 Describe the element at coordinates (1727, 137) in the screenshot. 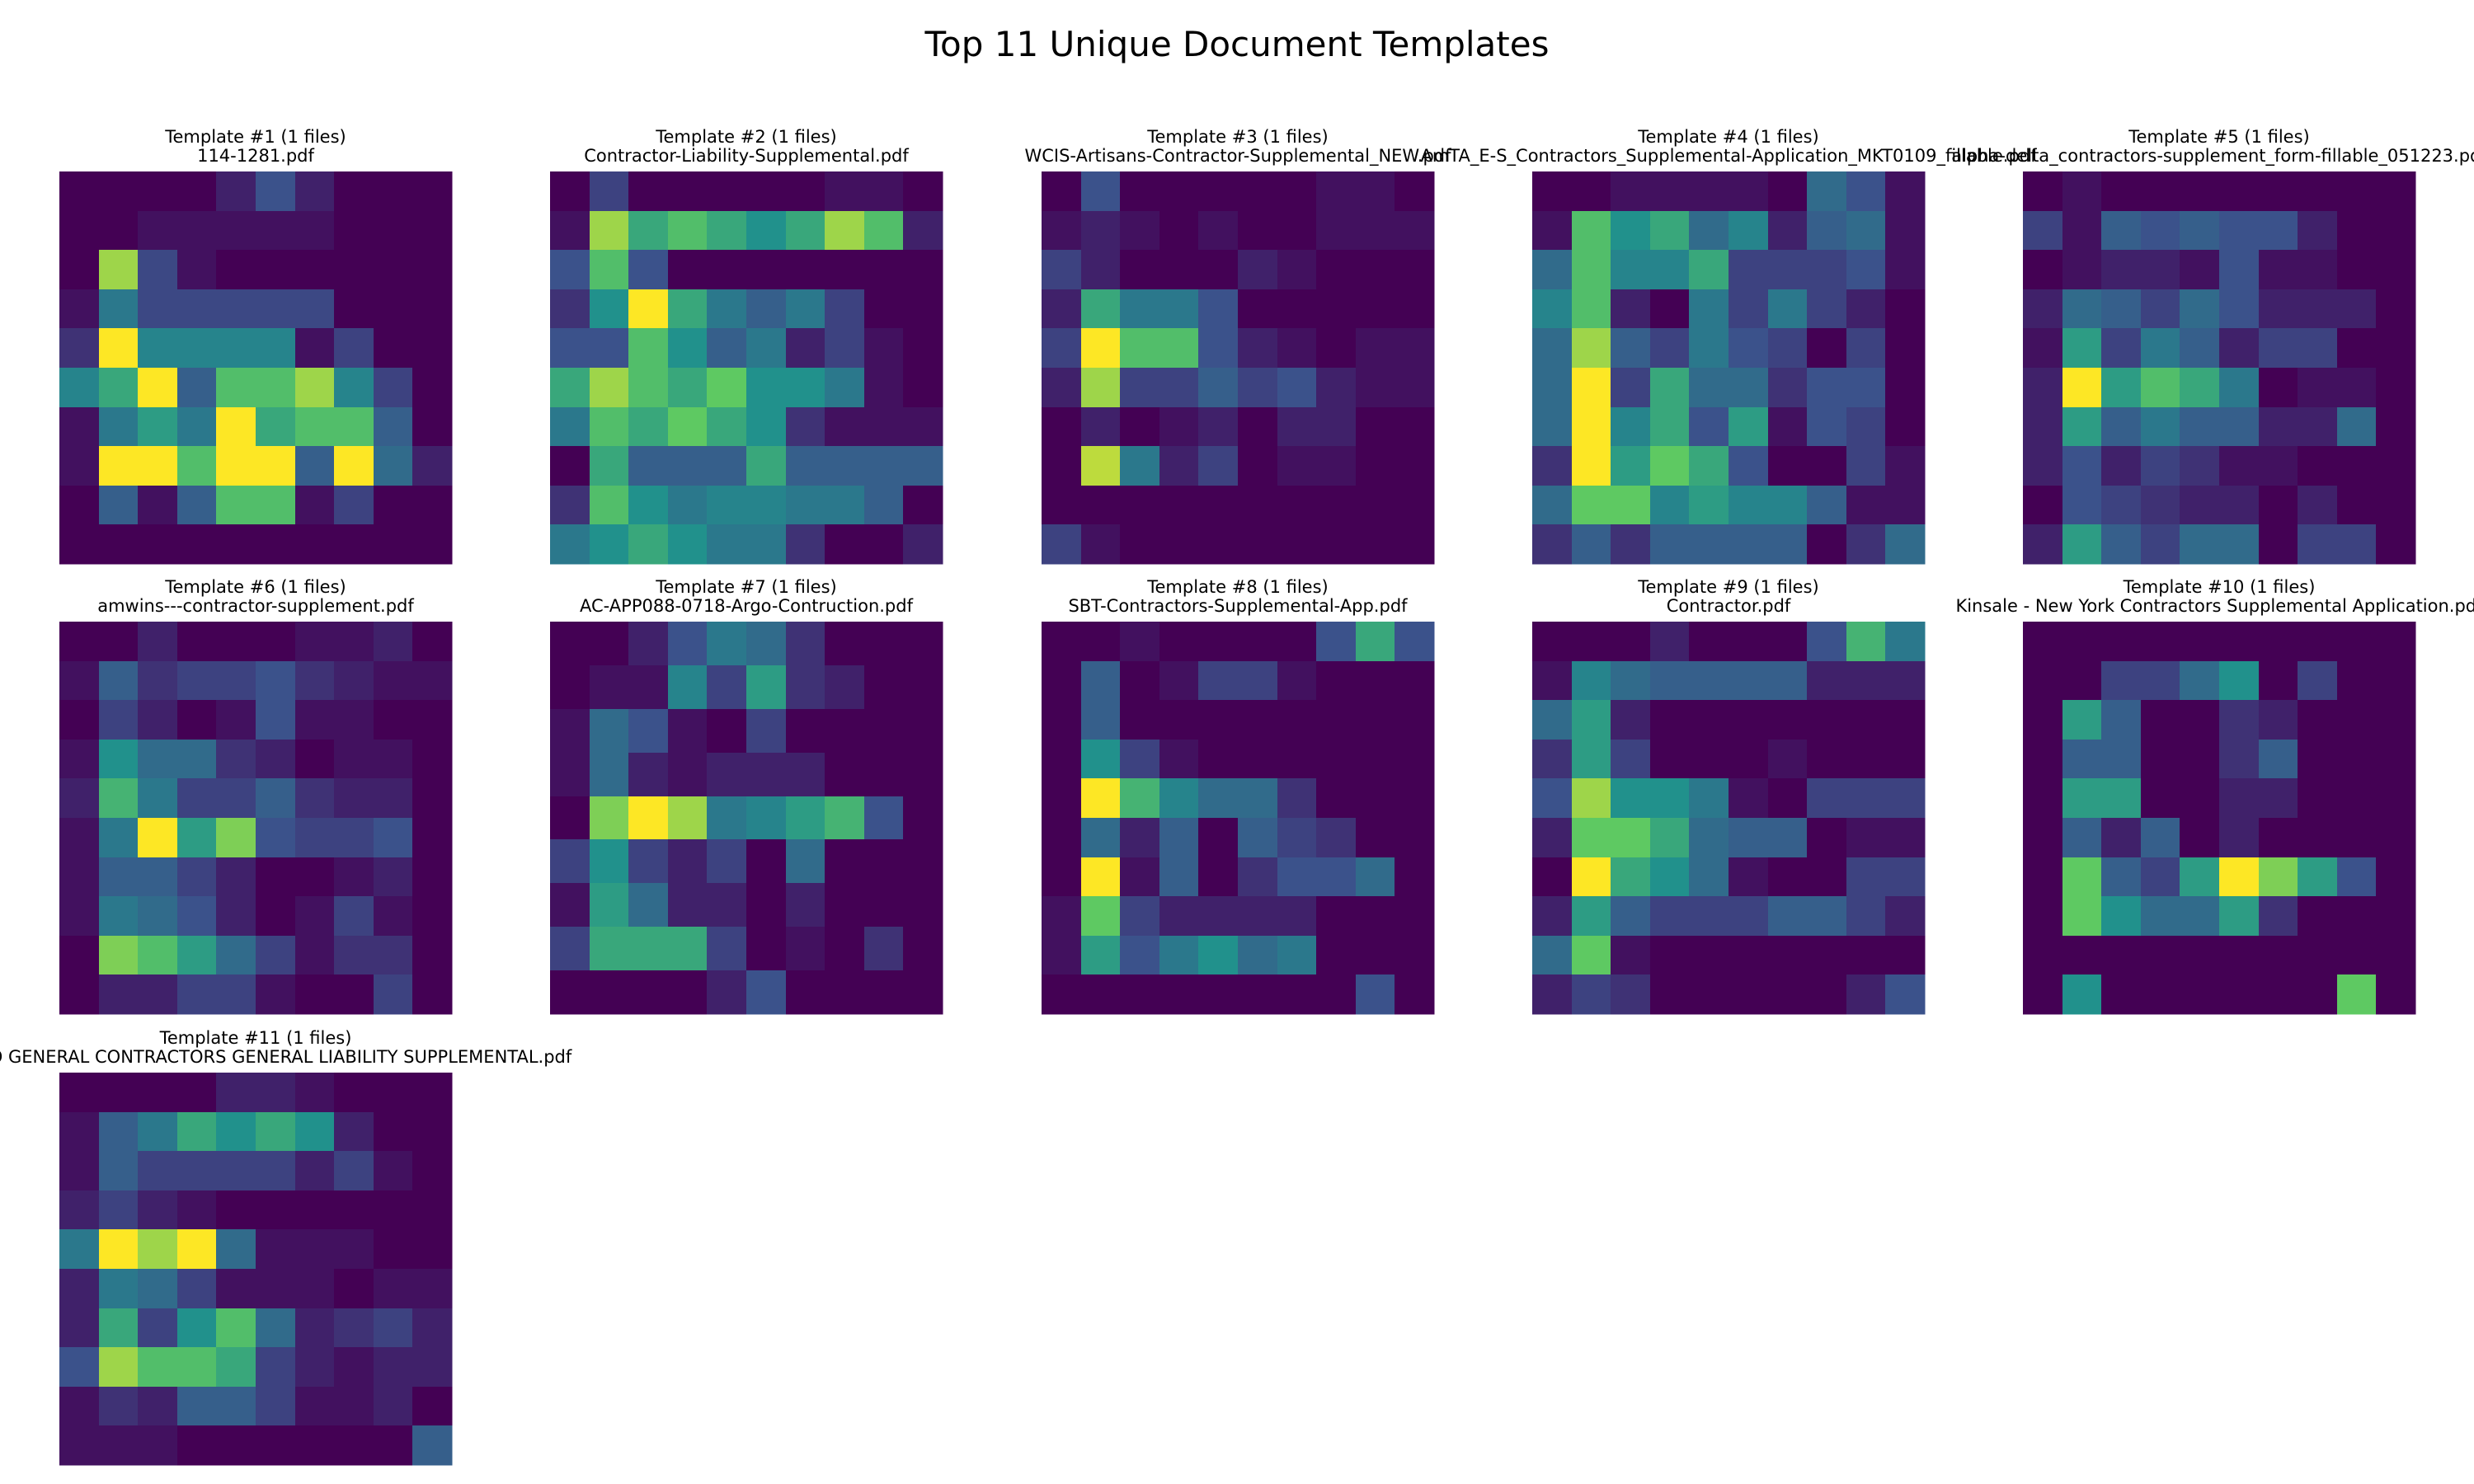

I see `panel-title: Template #4 (1 files)` at that location.